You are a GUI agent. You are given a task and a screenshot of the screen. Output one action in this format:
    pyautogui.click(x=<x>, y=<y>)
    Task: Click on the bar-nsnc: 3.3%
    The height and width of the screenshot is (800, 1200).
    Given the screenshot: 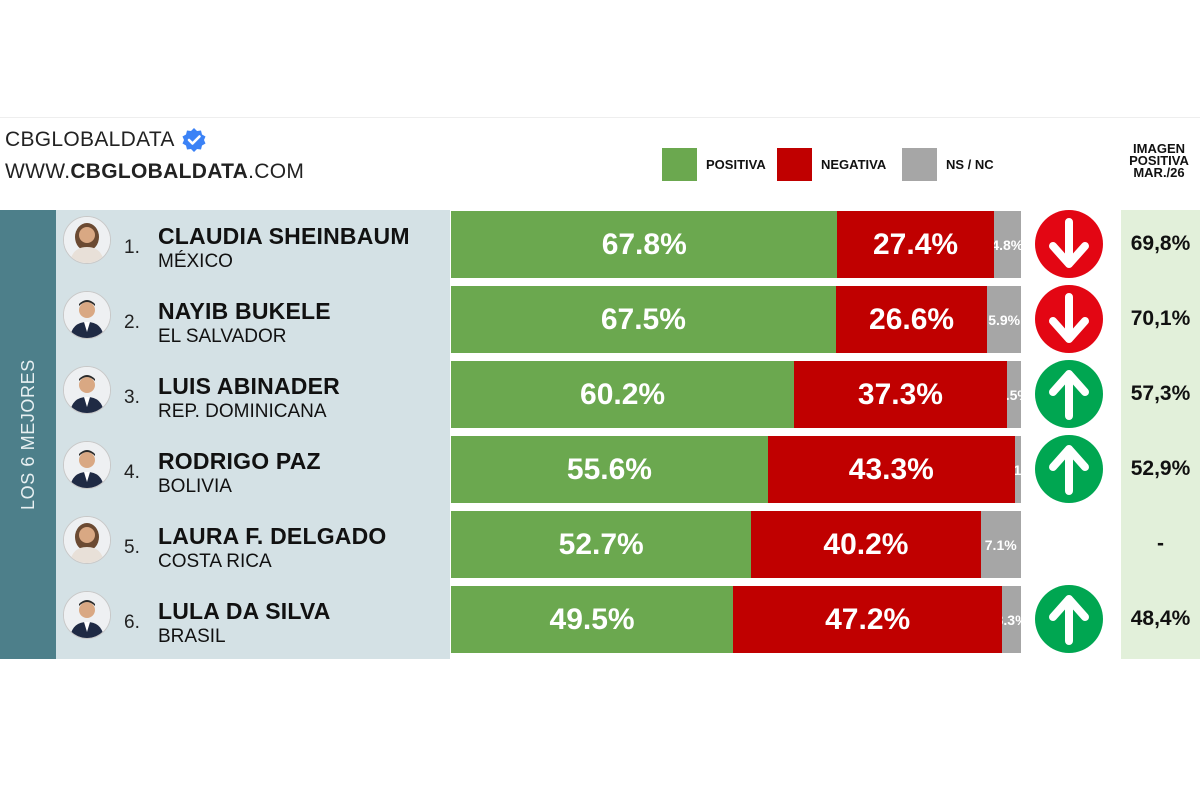 What is the action you would take?
    pyautogui.click(x=1011, y=619)
    